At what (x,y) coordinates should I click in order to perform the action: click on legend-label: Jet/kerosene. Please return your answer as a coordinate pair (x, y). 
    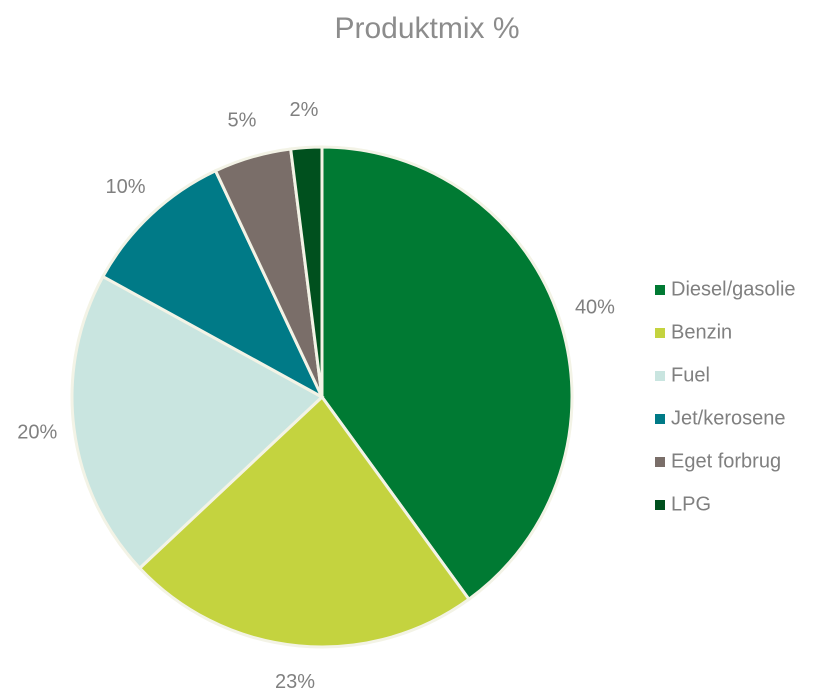
    Looking at the image, I should click on (728, 418).